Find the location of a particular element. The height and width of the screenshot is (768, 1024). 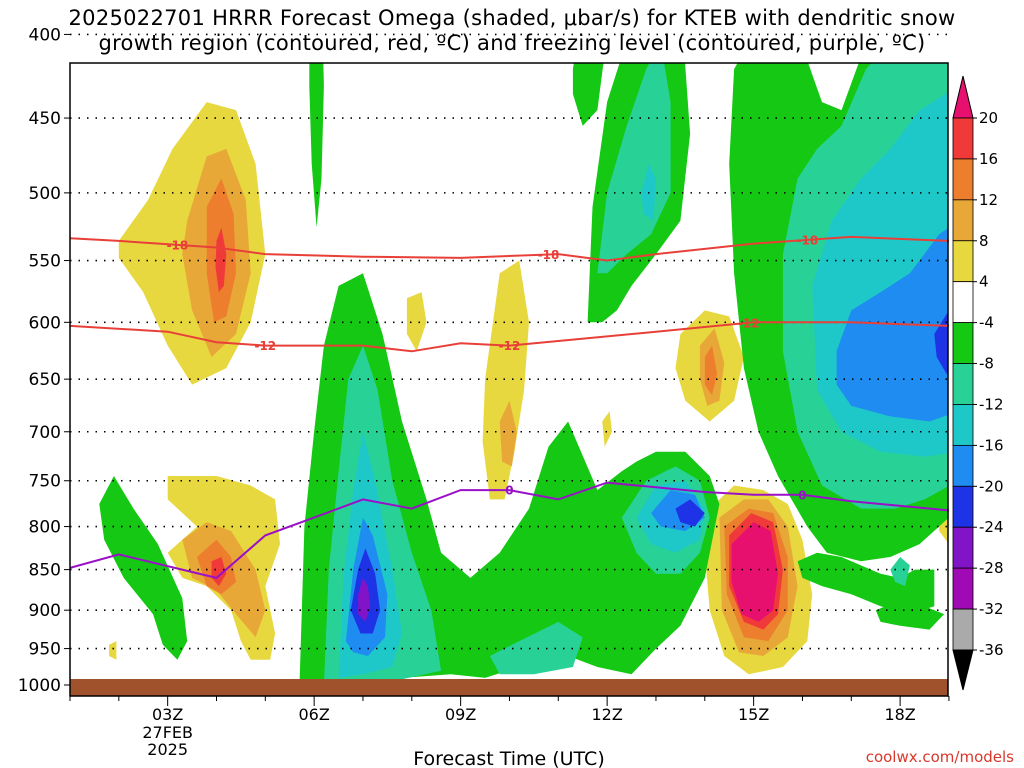

y-tick-label: 550 is located at coordinates (45, 262).